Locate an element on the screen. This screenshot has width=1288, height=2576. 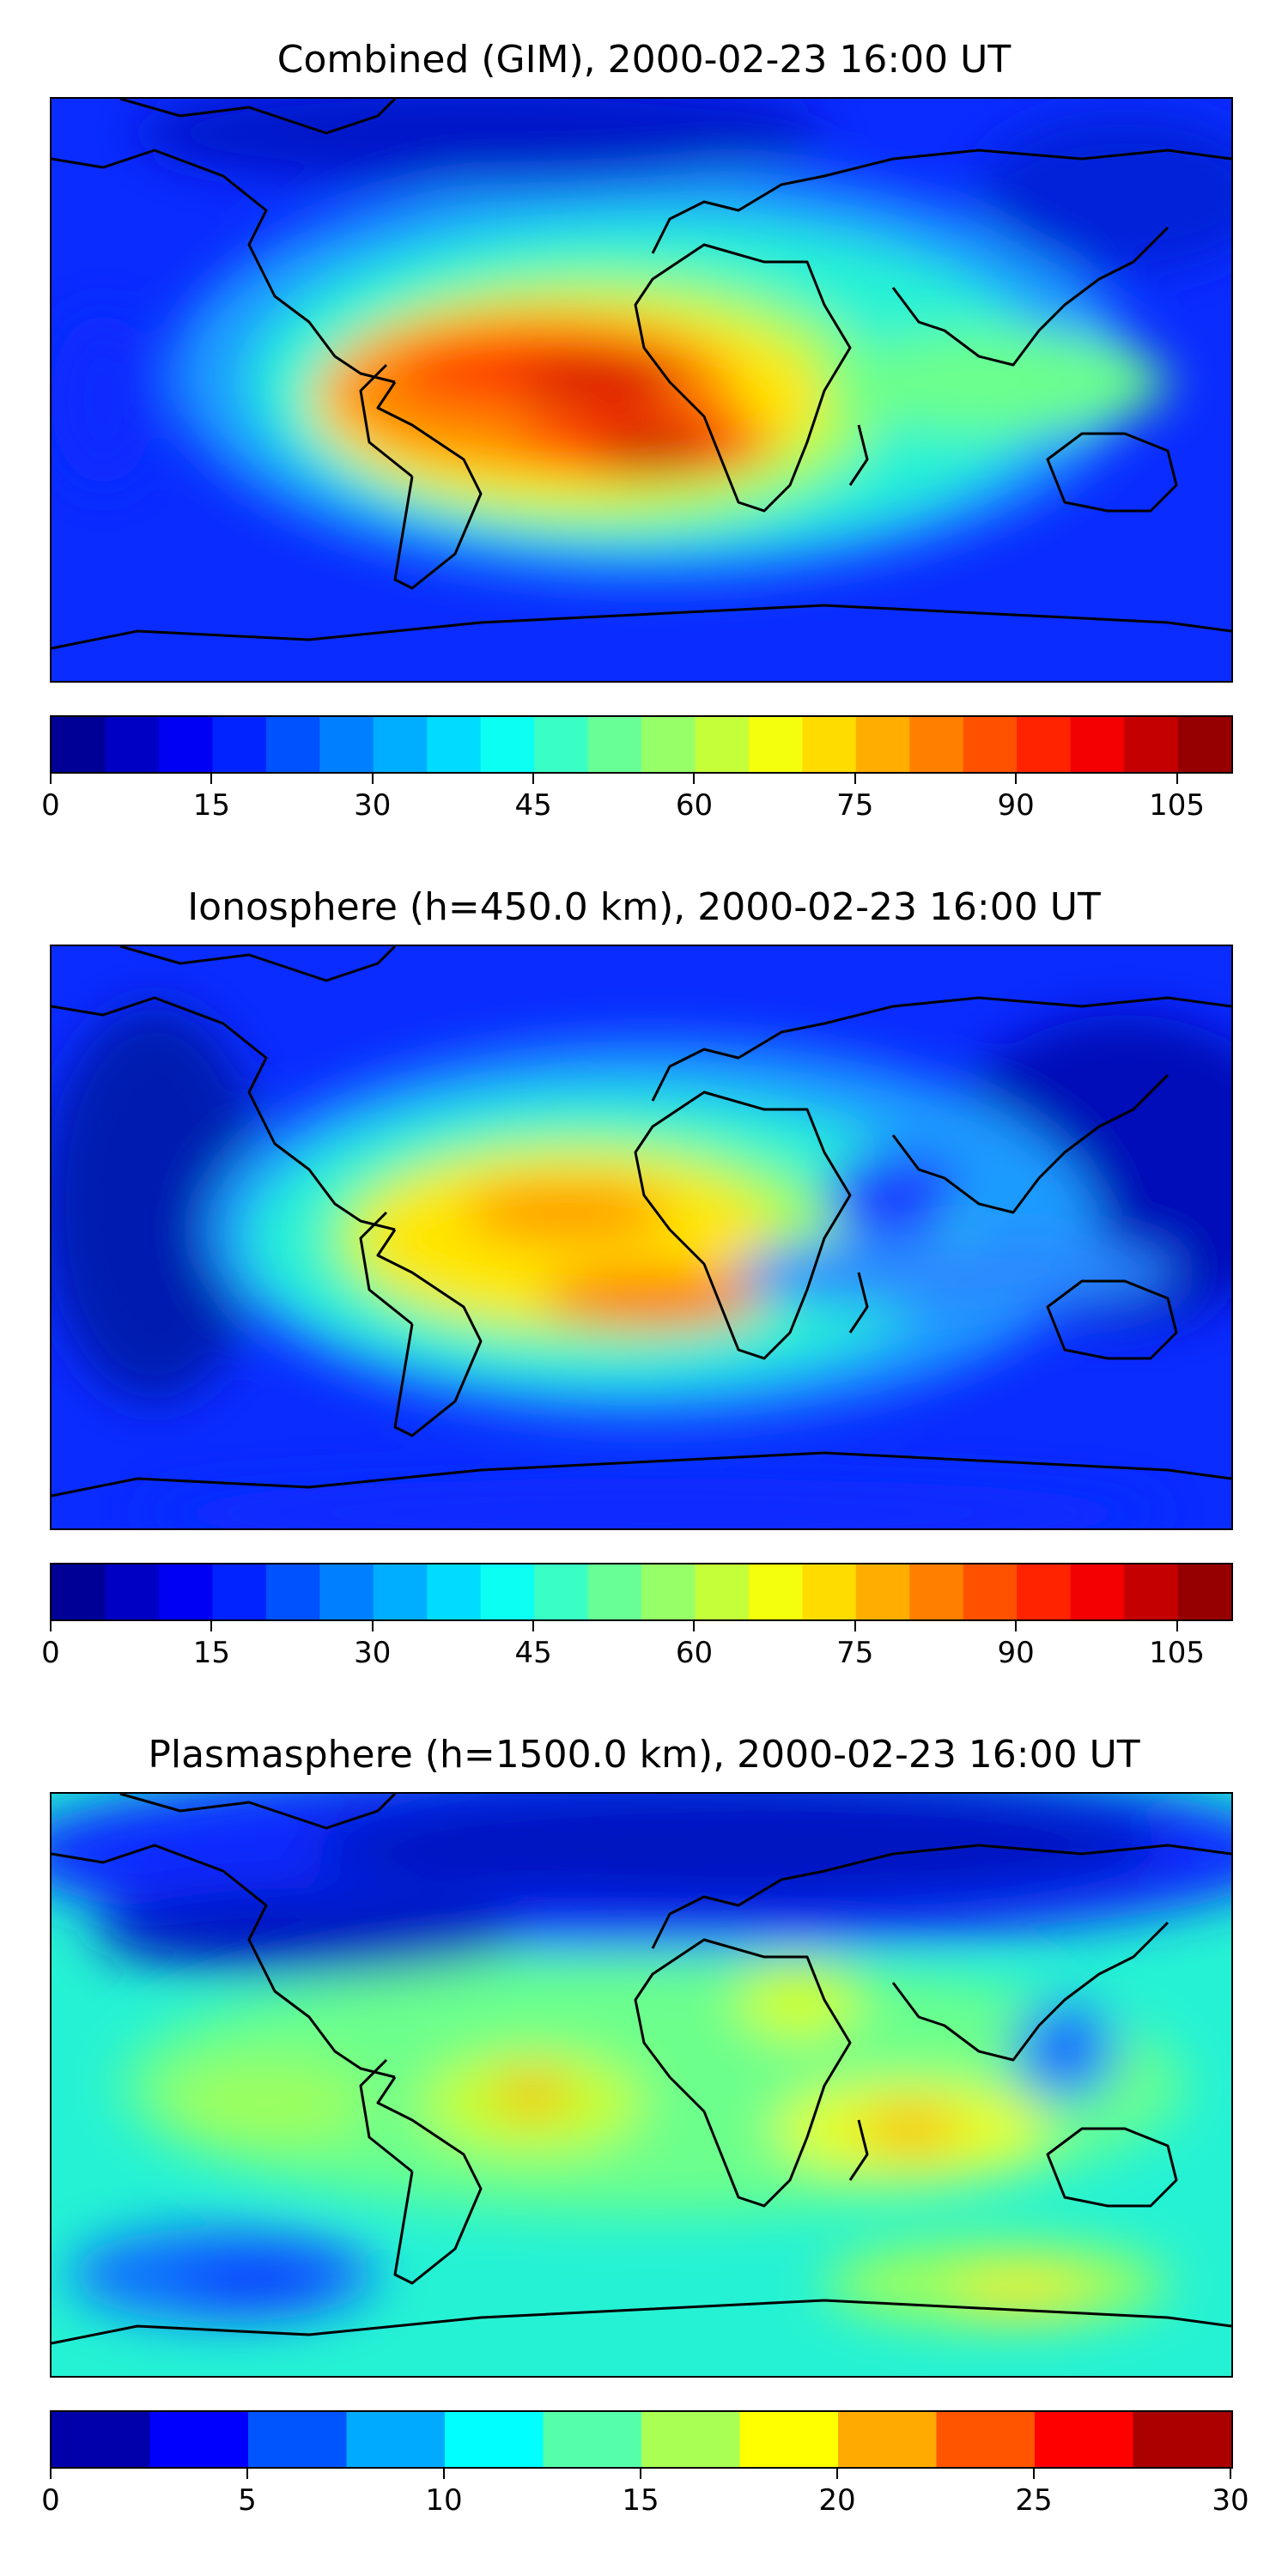
colorbar-plasmasphere is located at coordinates (641, 2440).